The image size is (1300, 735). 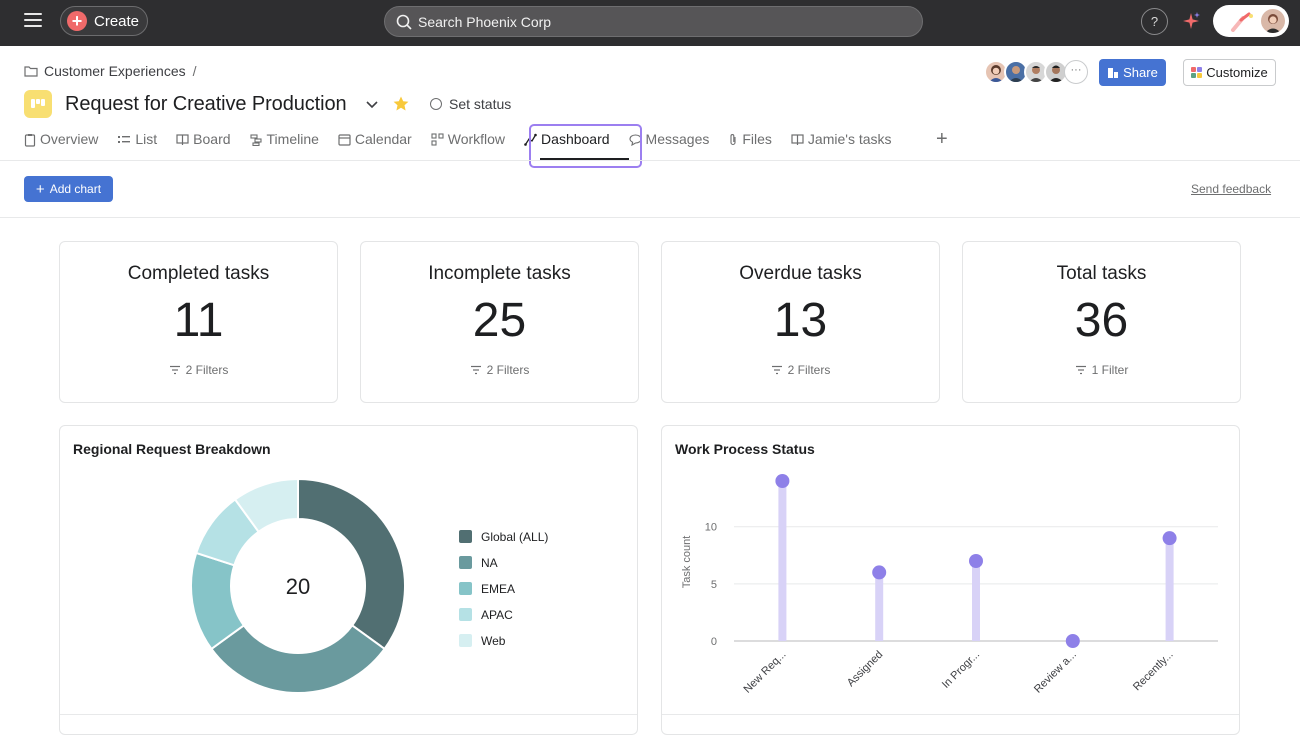 I want to click on tab-jamies-tasks: Jamie's tasks, so click(x=841, y=143).